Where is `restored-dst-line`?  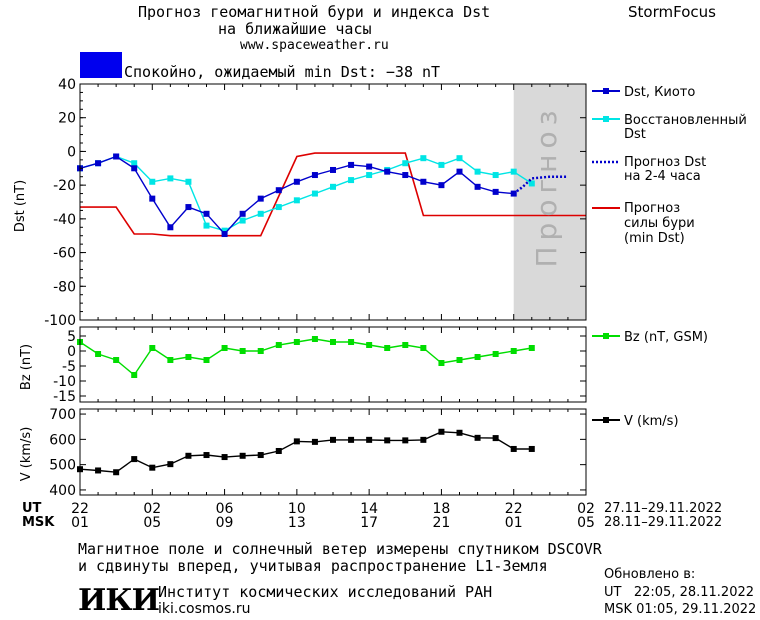 restored-dst-line is located at coordinates (306, 193).